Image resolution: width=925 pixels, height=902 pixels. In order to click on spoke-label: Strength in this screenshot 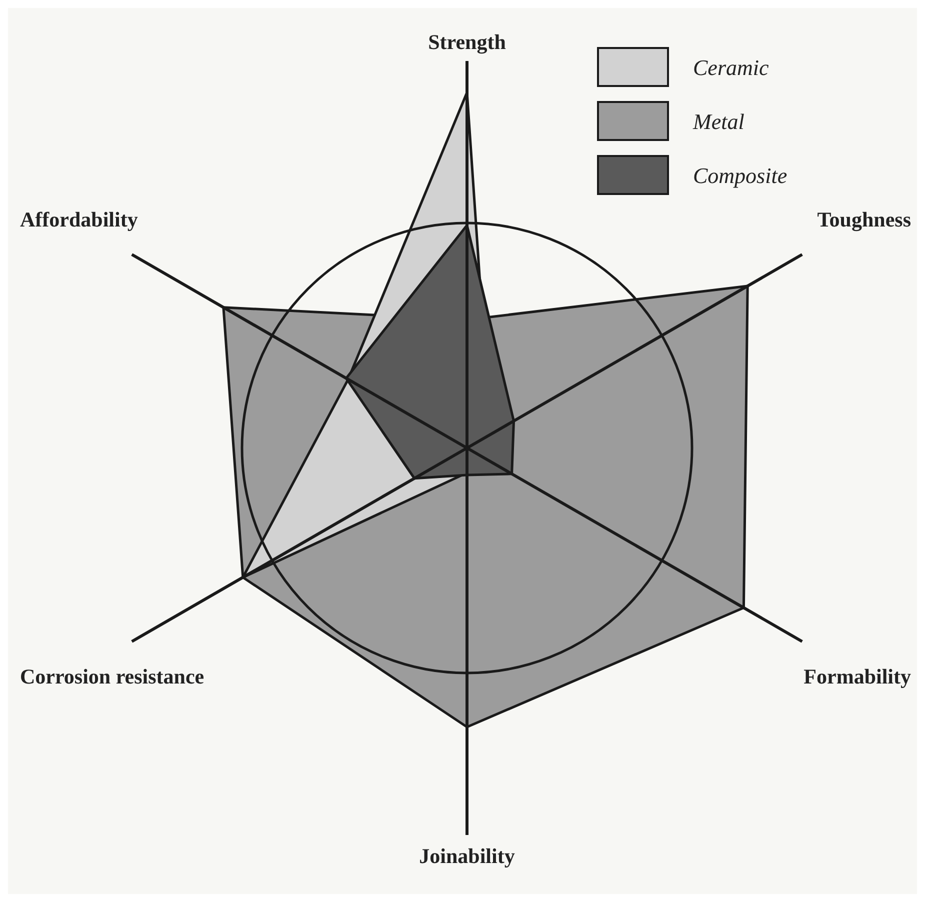, I will do `click(467, 42)`.